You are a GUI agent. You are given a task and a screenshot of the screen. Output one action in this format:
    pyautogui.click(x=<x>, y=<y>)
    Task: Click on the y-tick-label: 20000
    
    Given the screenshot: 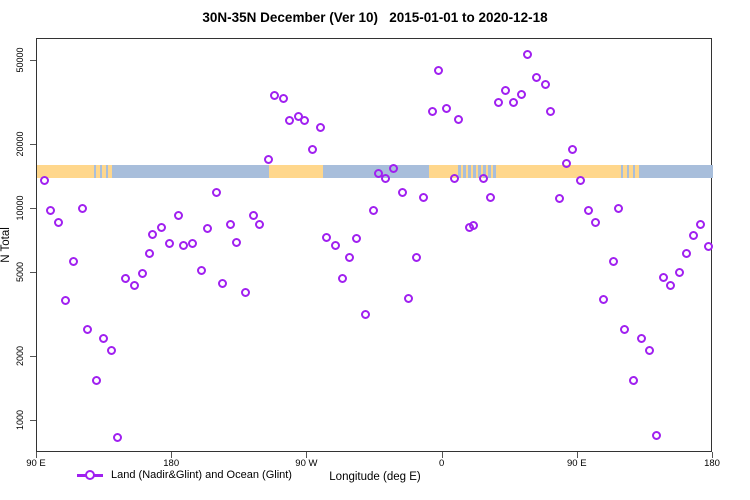 What is the action you would take?
    pyautogui.click(x=20, y=144)
    